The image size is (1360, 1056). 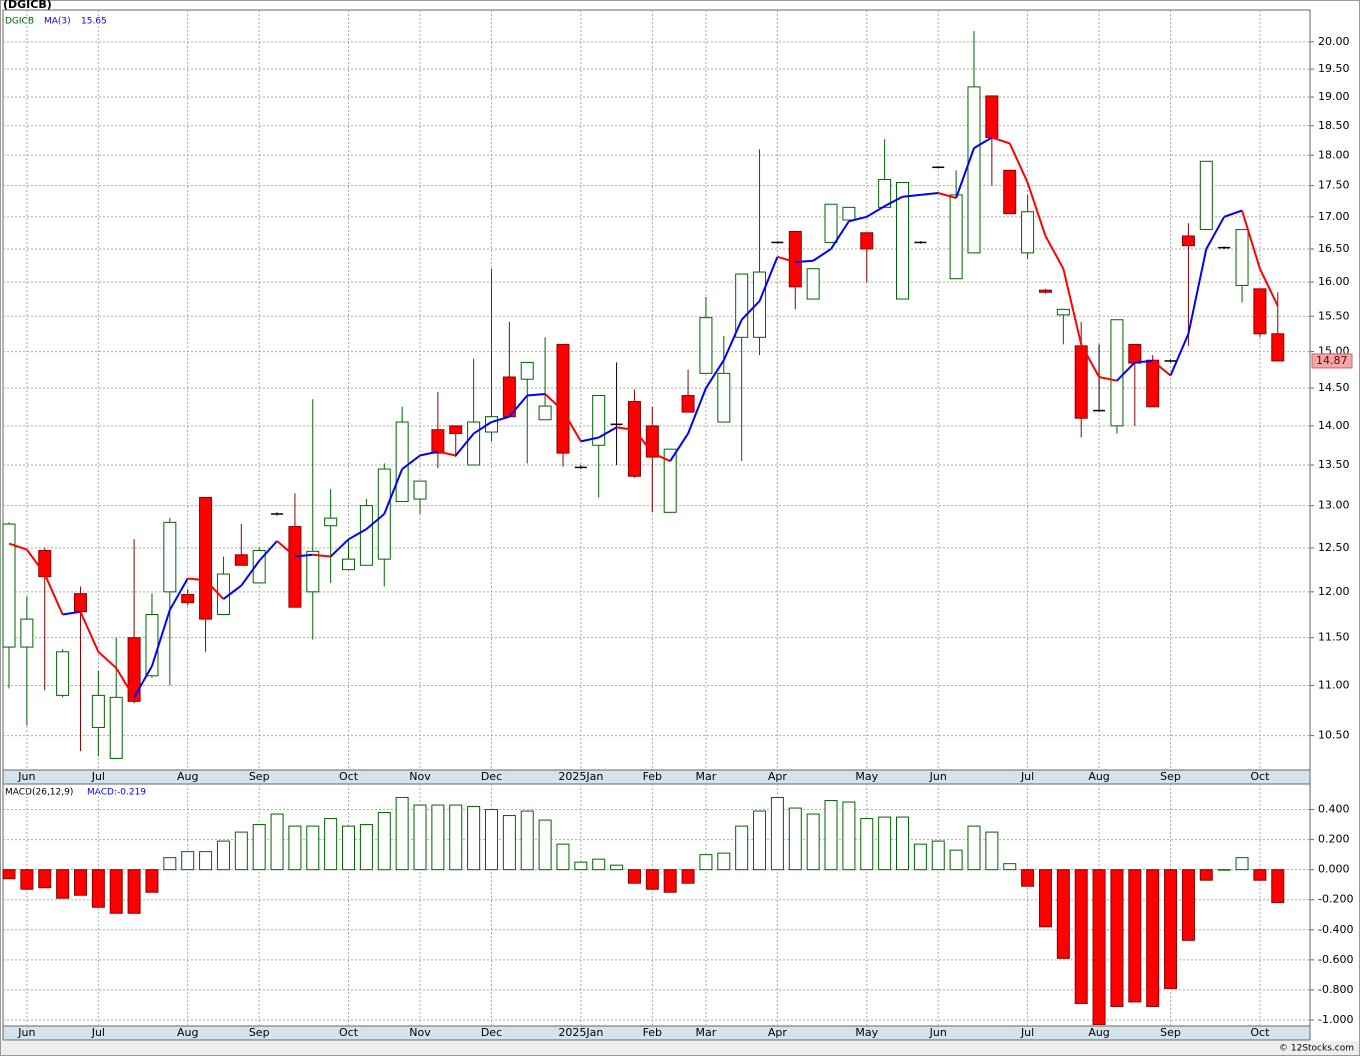 I want to click on y-tick-label: 0.000, so click(x=1334, y=869).